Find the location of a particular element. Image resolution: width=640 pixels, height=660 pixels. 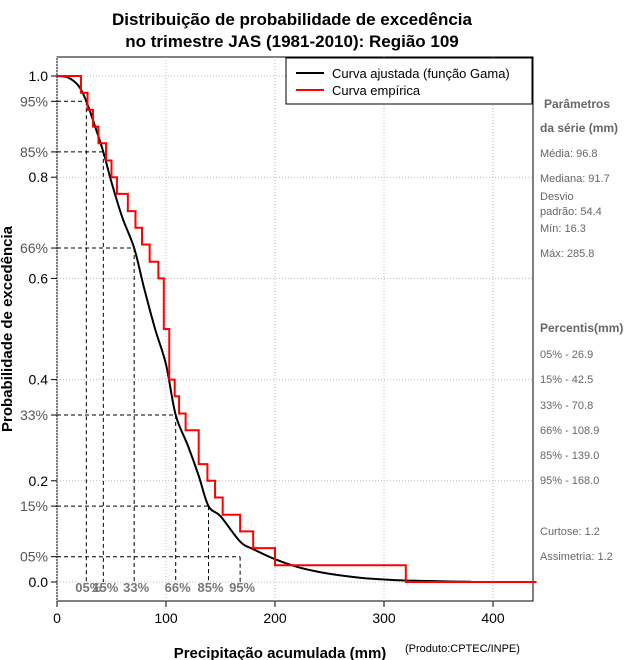

percentil-66: 66% - 108.9 is located at coordinates (569, 431).